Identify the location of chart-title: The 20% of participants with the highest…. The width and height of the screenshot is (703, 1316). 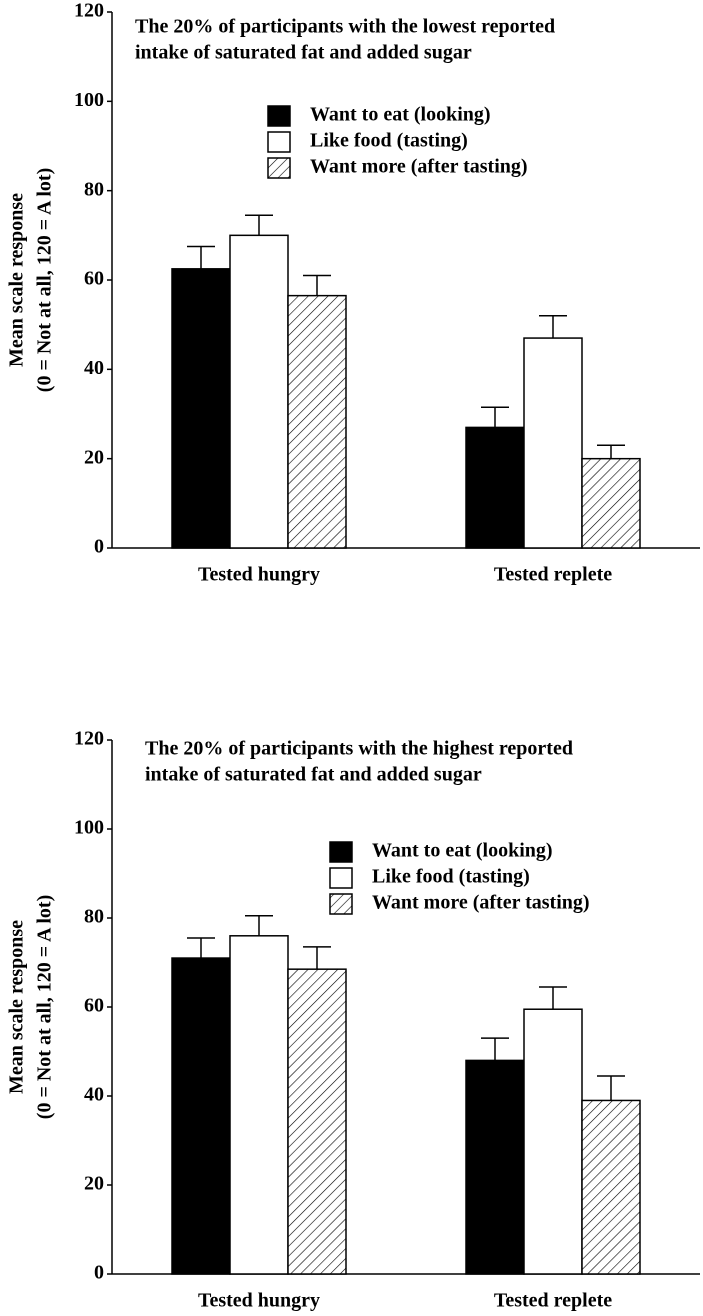
(359, 749).